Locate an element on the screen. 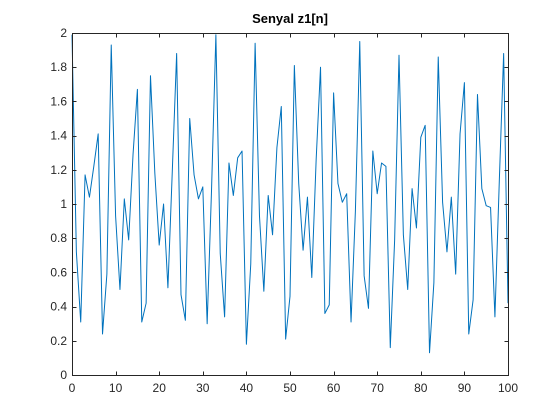  y-tick-label: 0.6 is located at coordinates (58, 272).